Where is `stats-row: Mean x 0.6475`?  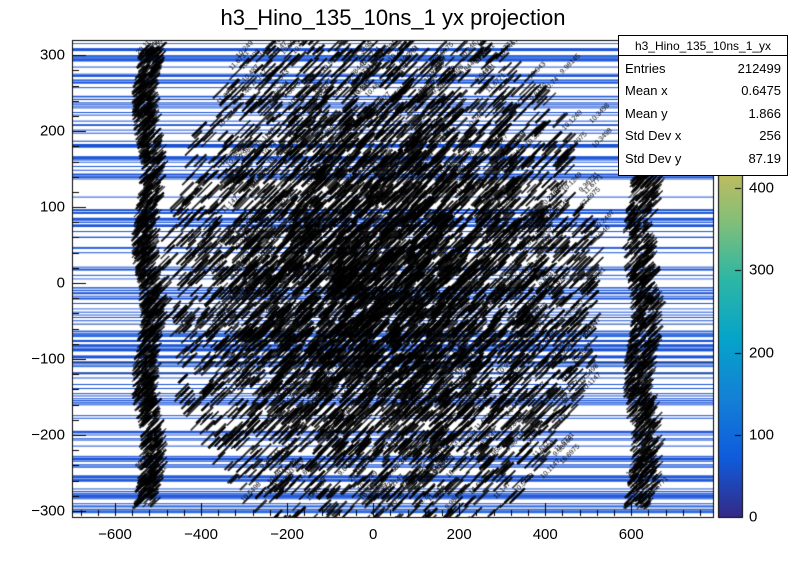 stats-row: Mean x 0.6475 is located at coordinates (703, 90).